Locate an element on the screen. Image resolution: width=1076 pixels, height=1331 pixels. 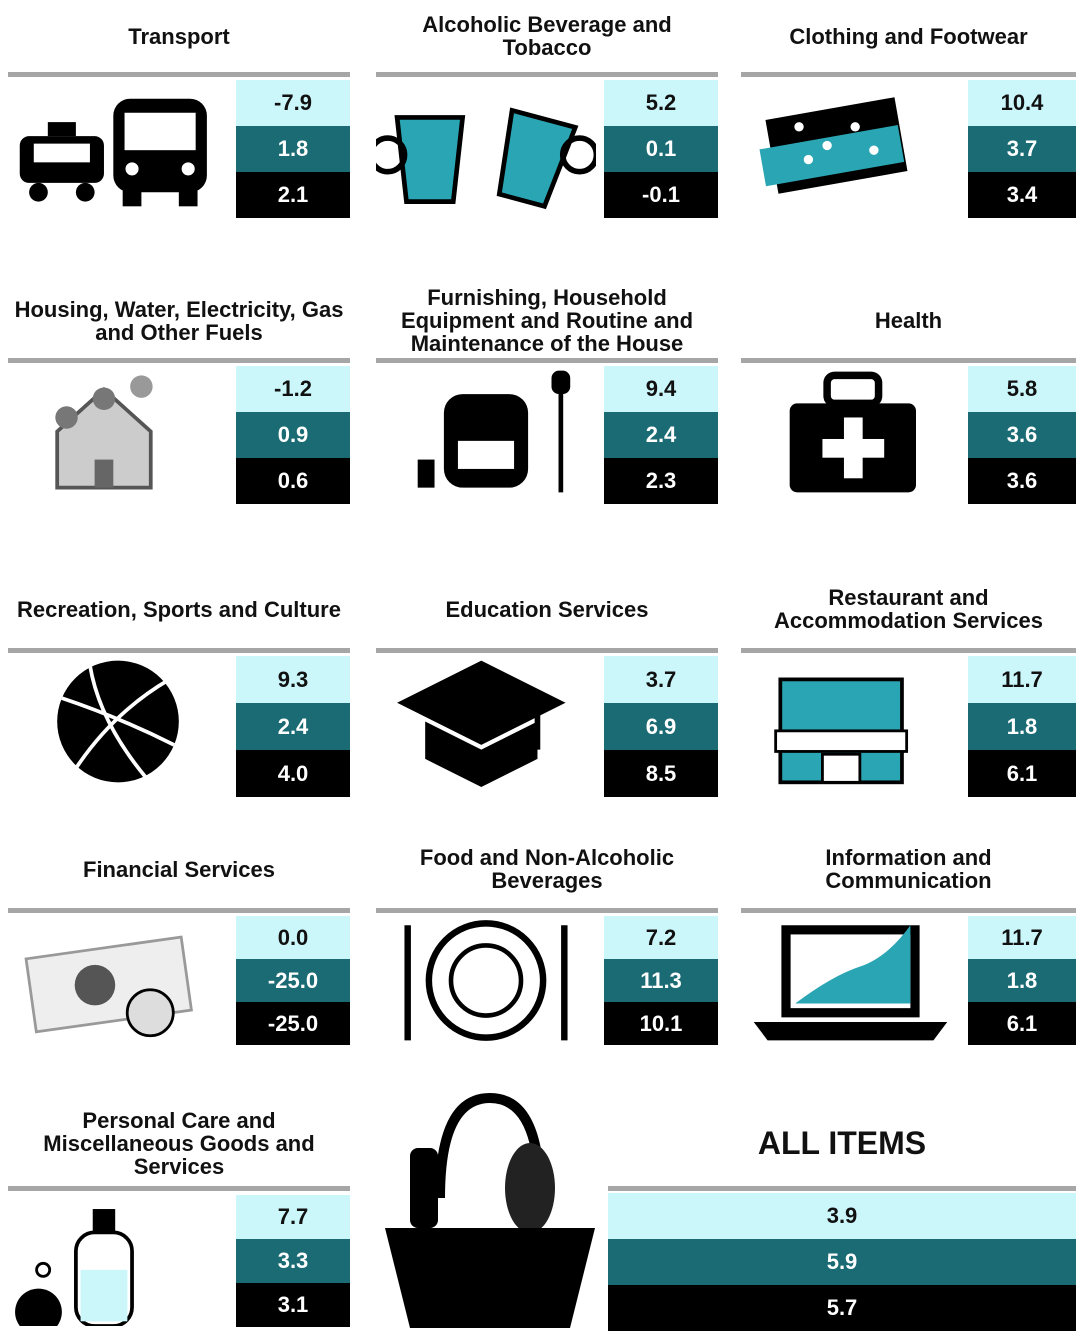
panel-title: Alcoholic Beverage and Tobacco is located at coordinates (547, 36).